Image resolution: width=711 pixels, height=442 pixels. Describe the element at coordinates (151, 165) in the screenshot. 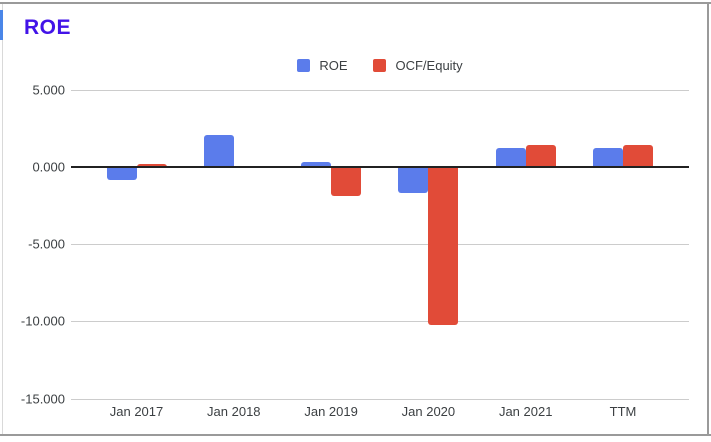

I see `bar-ocf-equity-jan-2017` at that location.